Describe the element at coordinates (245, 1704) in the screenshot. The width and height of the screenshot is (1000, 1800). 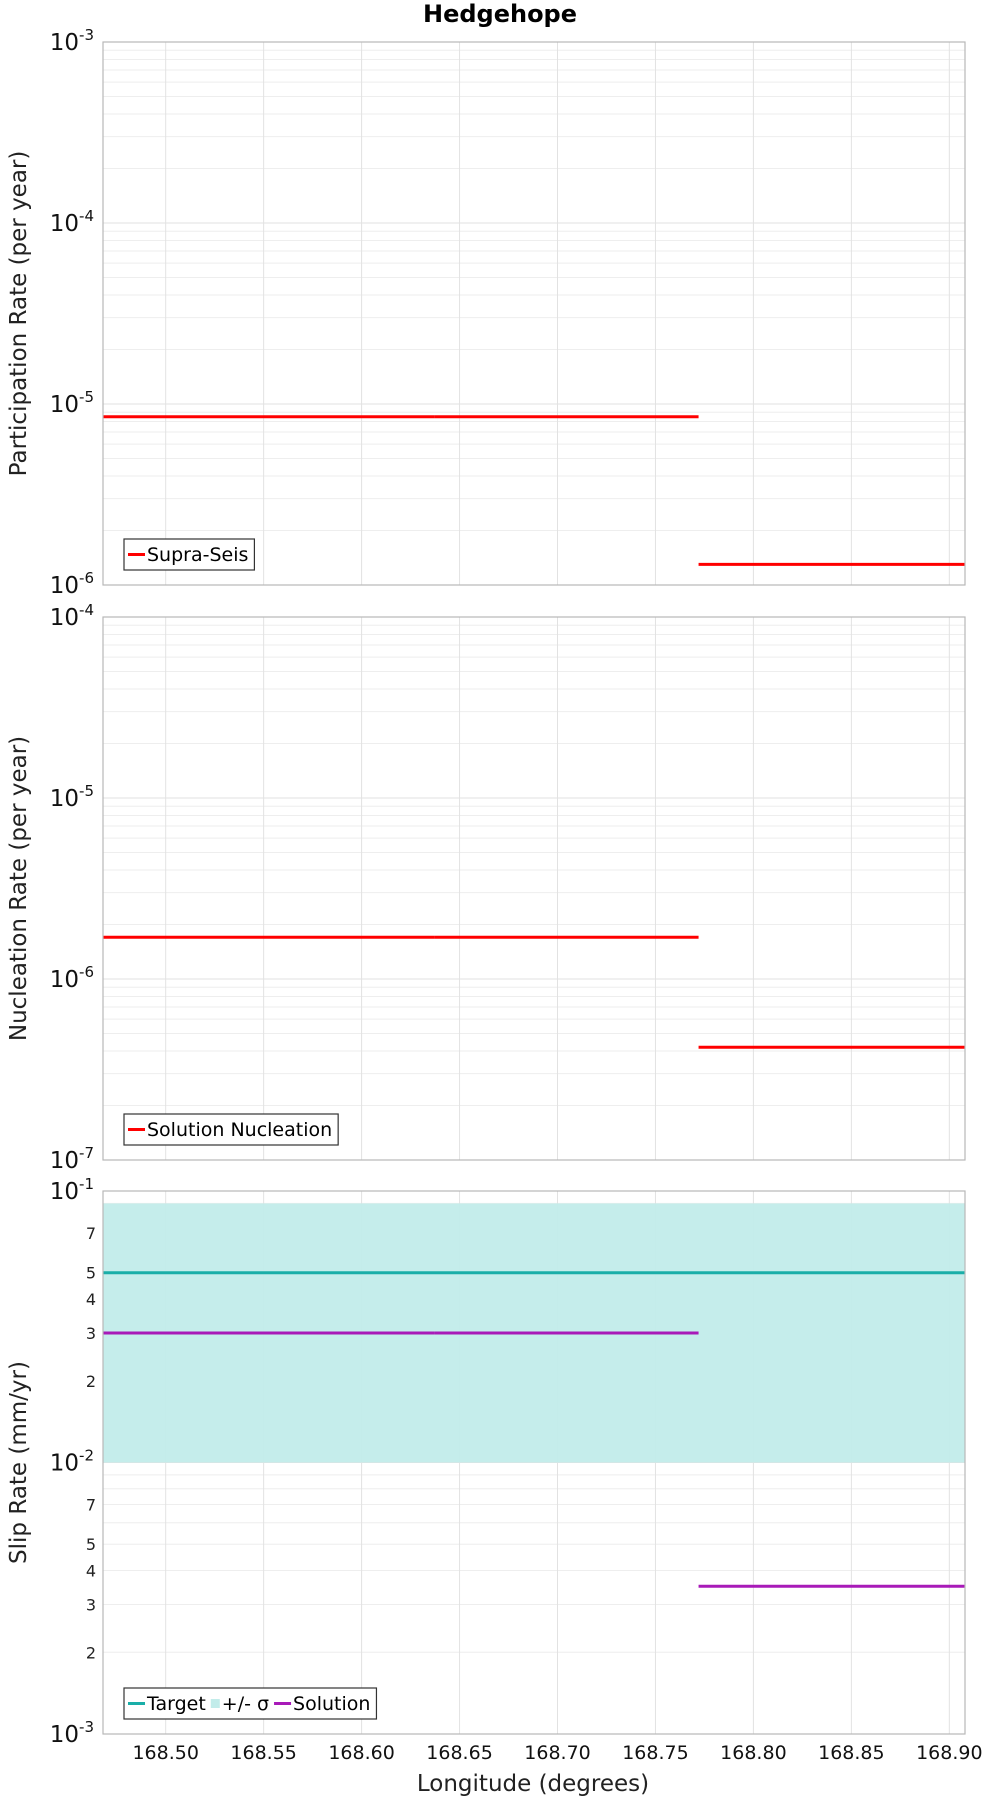
I see `legend-label: +/- σ` at that location.